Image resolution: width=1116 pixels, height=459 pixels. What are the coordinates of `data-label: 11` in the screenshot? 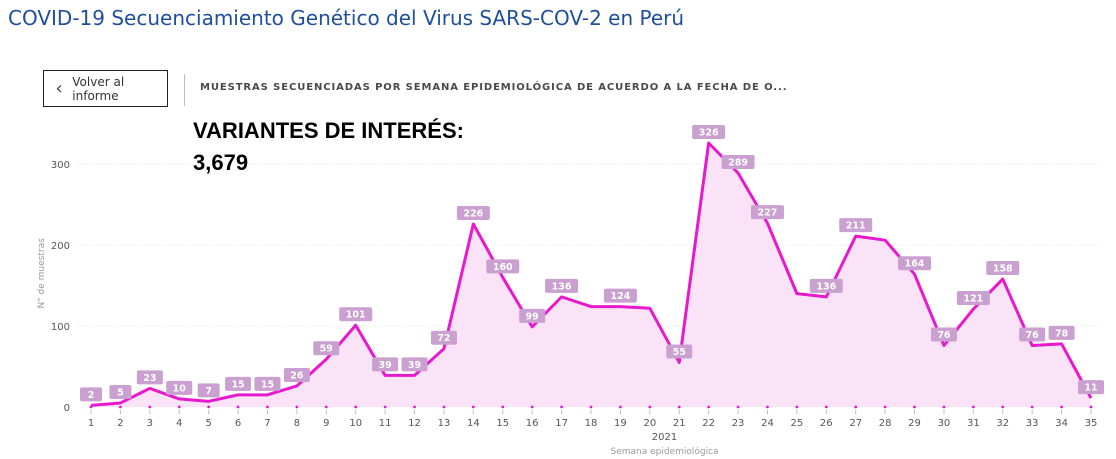 It's located at (1090, 388).